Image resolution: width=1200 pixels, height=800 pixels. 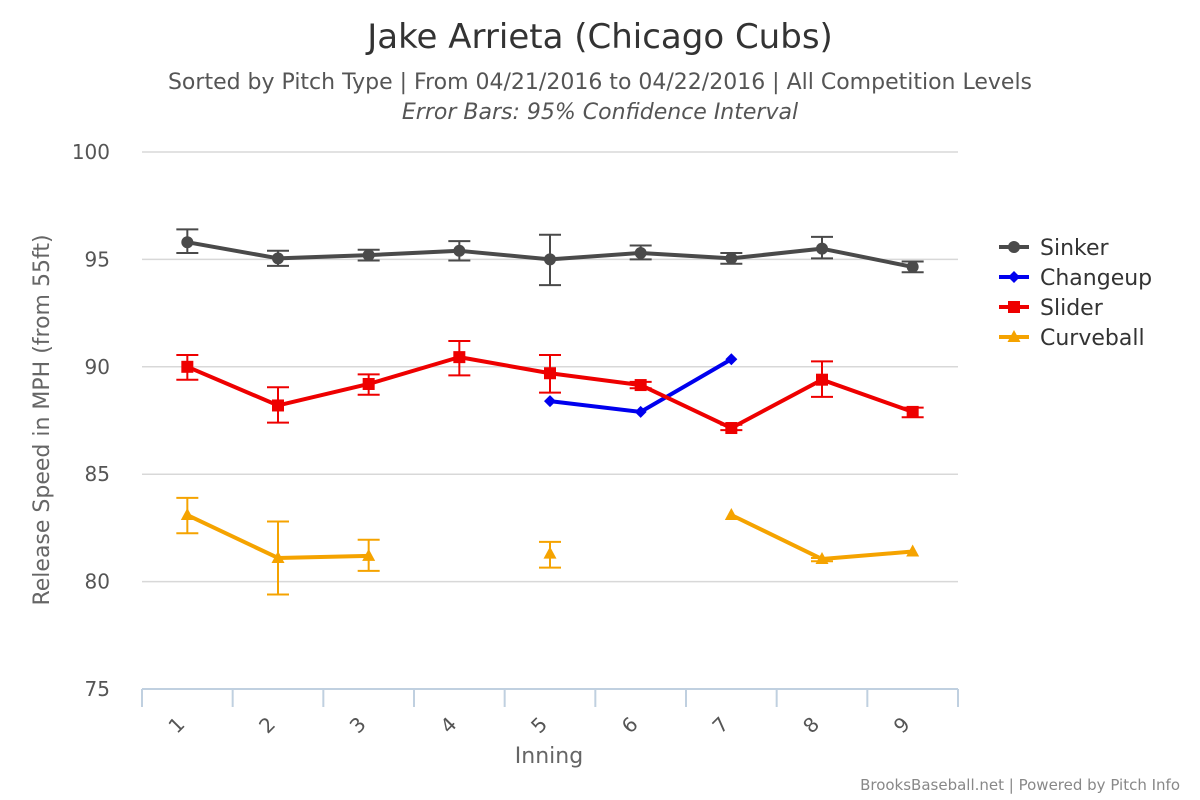 I want to click on series-curveball, so click(x=548, y=546).